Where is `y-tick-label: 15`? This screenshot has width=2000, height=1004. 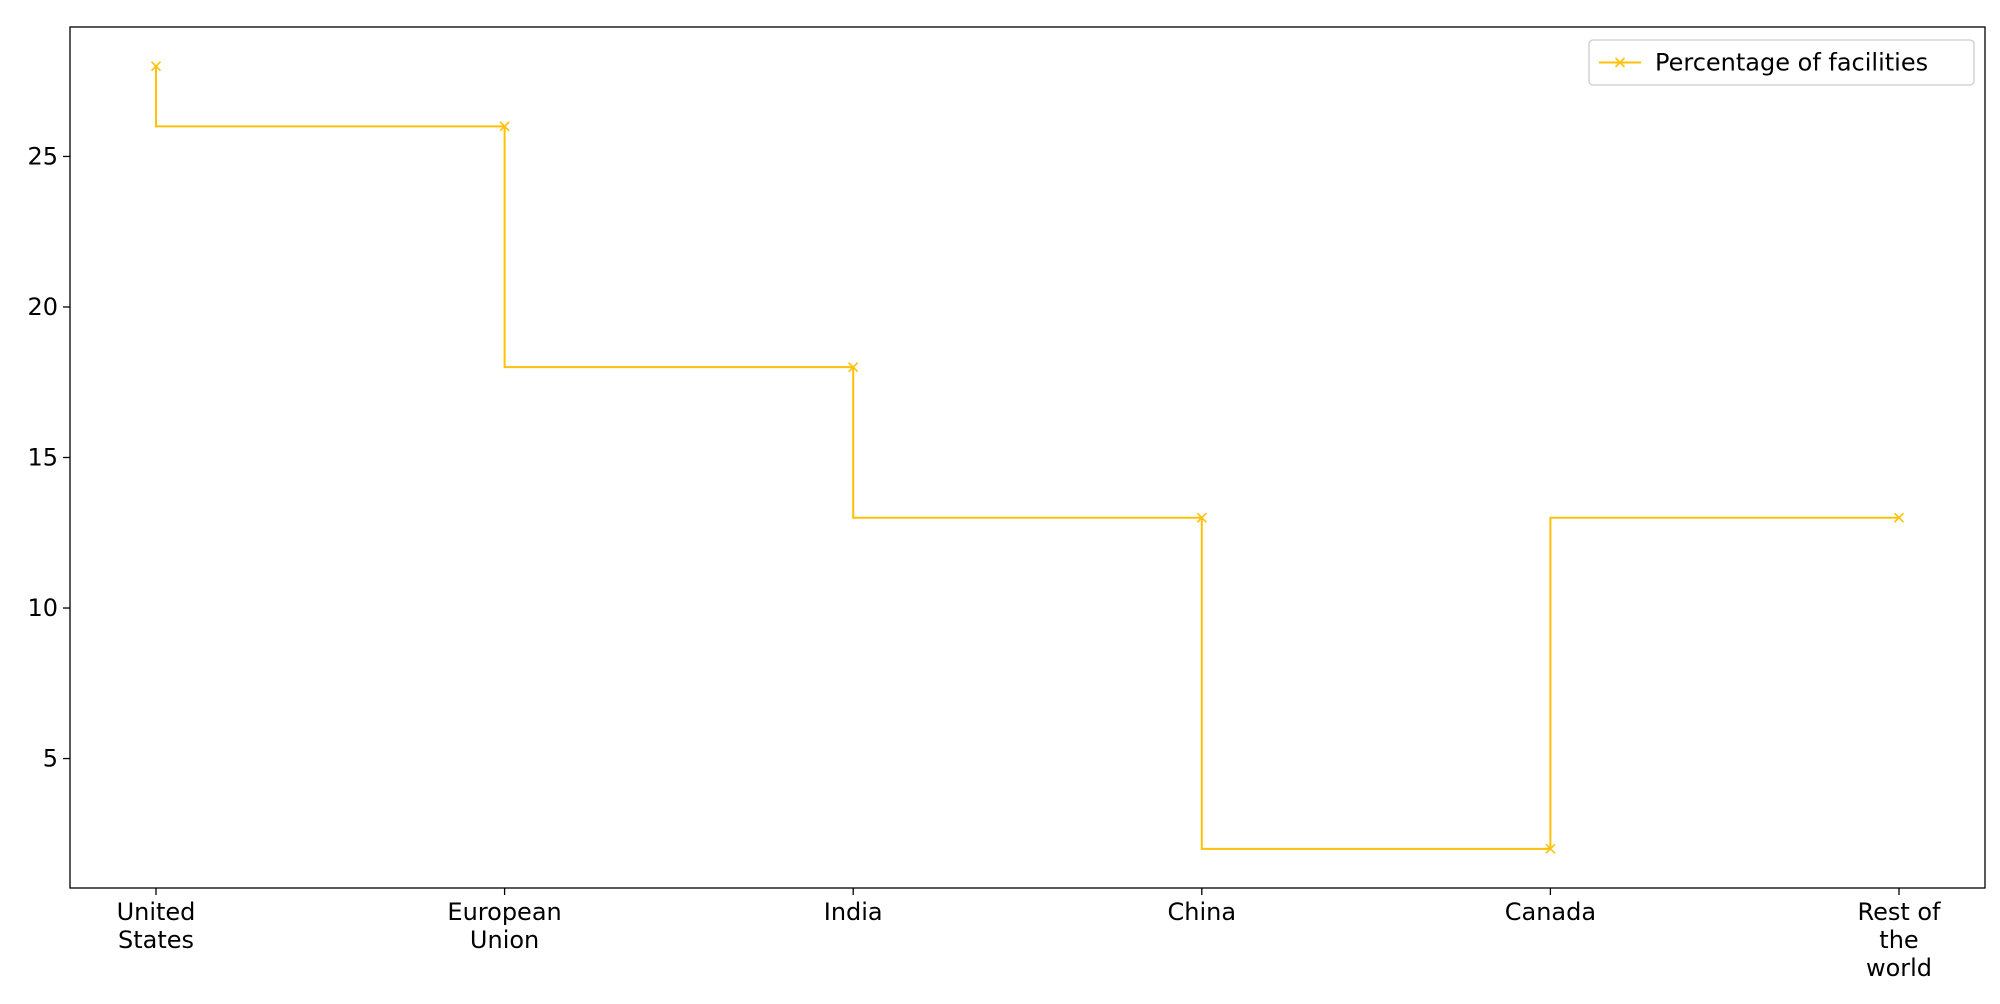 y-tick-label: 15 is located at coordinates (42, 458).